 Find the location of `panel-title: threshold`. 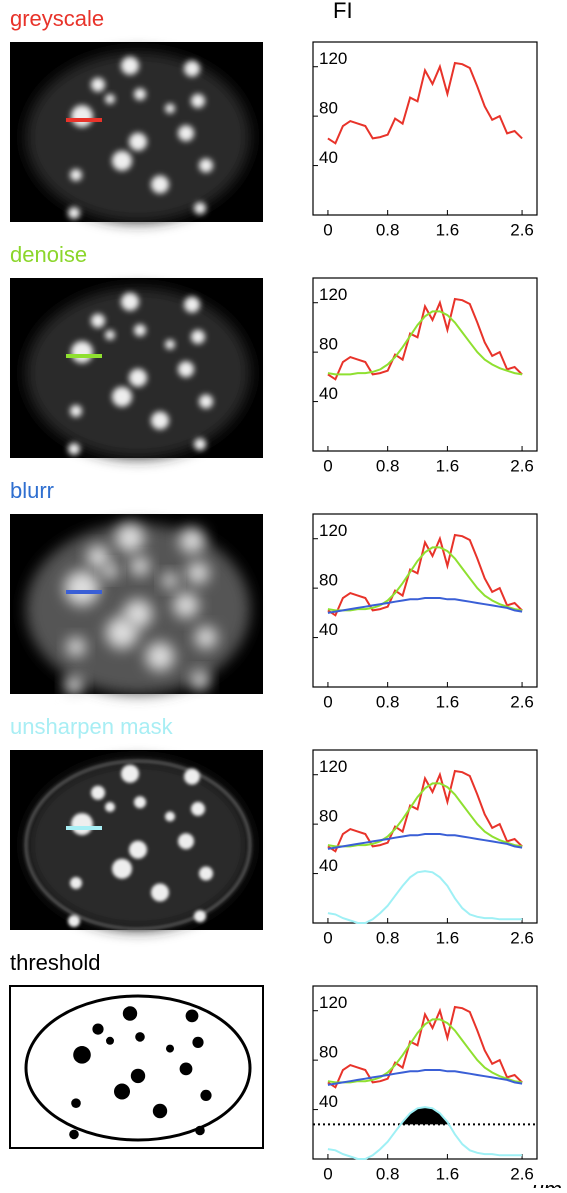

panel-title: threshold is located at coordinates (55, 962).